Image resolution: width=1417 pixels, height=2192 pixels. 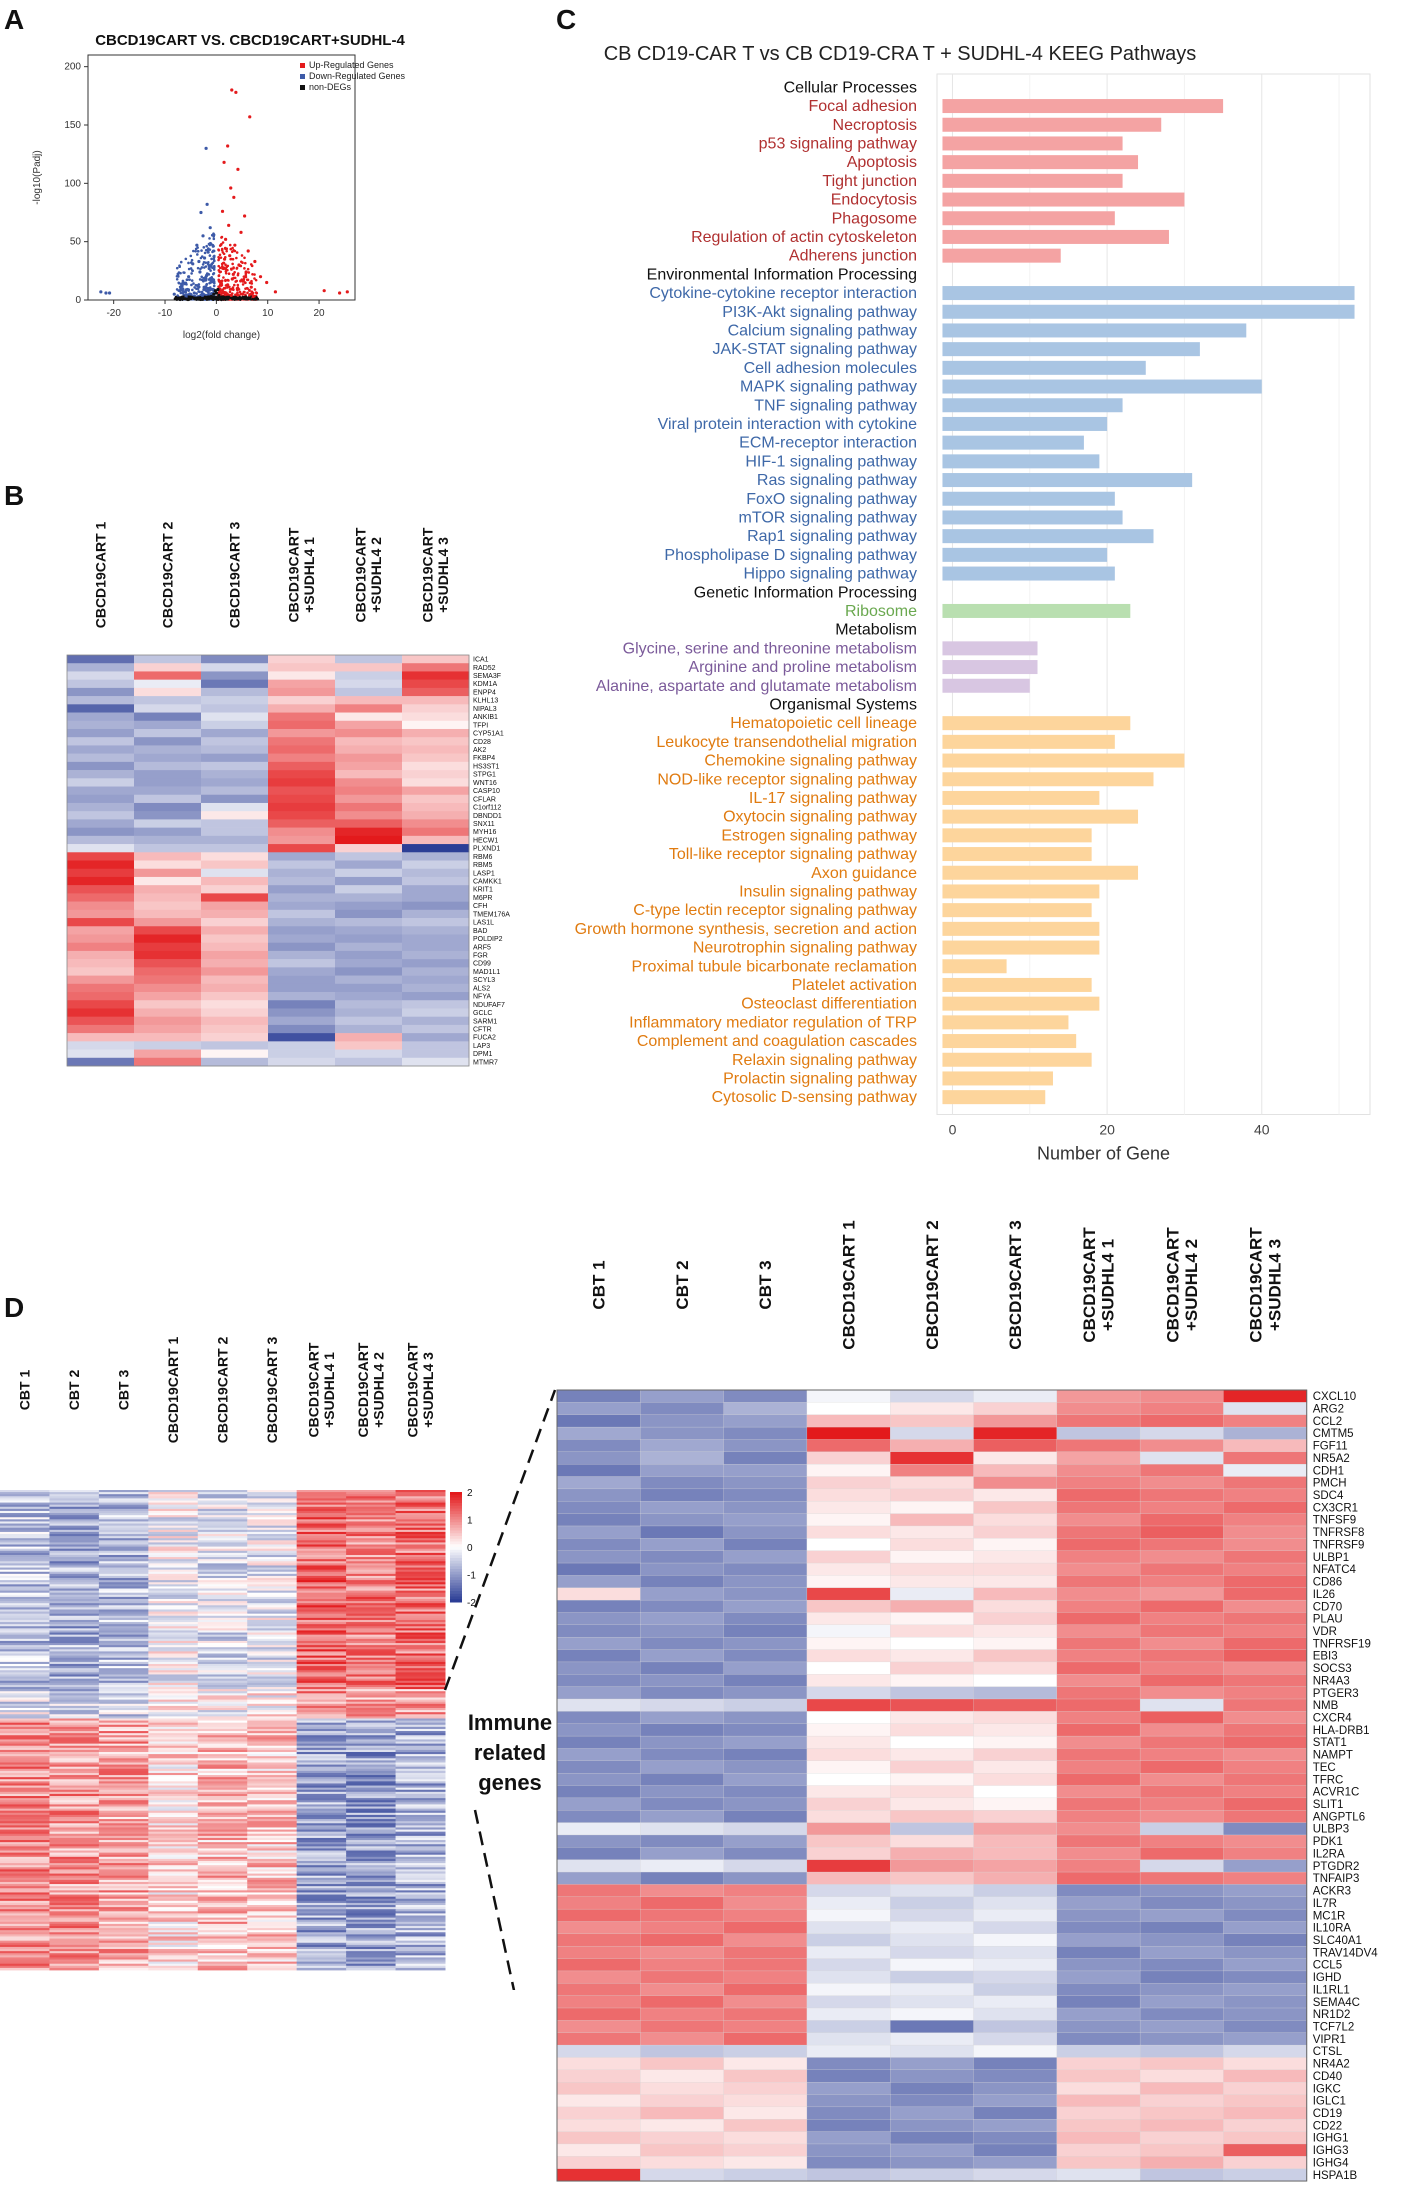 What do you see at coordinates (793, 854) in the screenshot?
I see `kegg-pathway-label: Toll-like receptor signaling pathway` at bounding box center [793, 854].